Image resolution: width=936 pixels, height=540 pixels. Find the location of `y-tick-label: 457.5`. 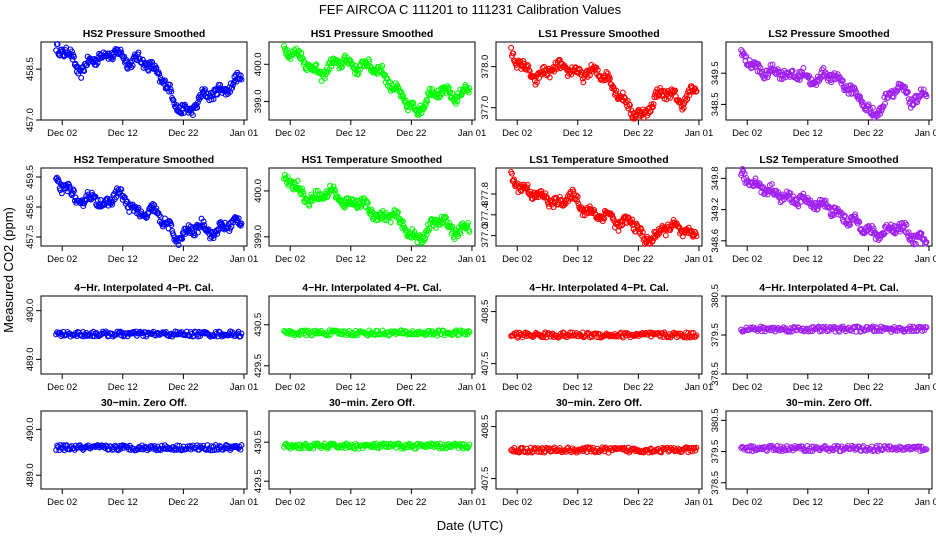

y-tick-label: 457.5 is located at coordinates (30, 237).